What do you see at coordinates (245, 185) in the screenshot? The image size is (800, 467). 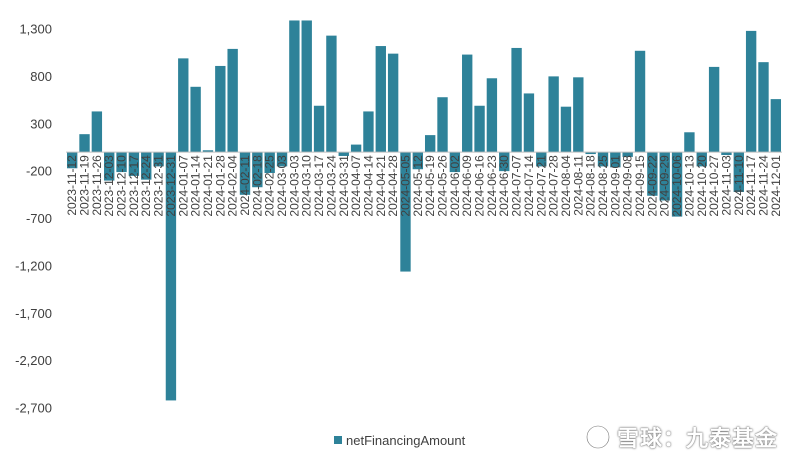 I see `x-tick-label: 2024-02-11` at bounding box center [245, 185].